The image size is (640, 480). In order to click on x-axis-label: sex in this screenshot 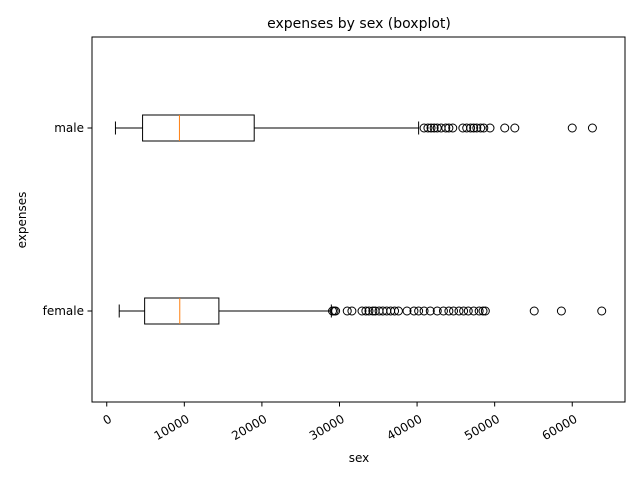, I will do `click(359, 458)`.